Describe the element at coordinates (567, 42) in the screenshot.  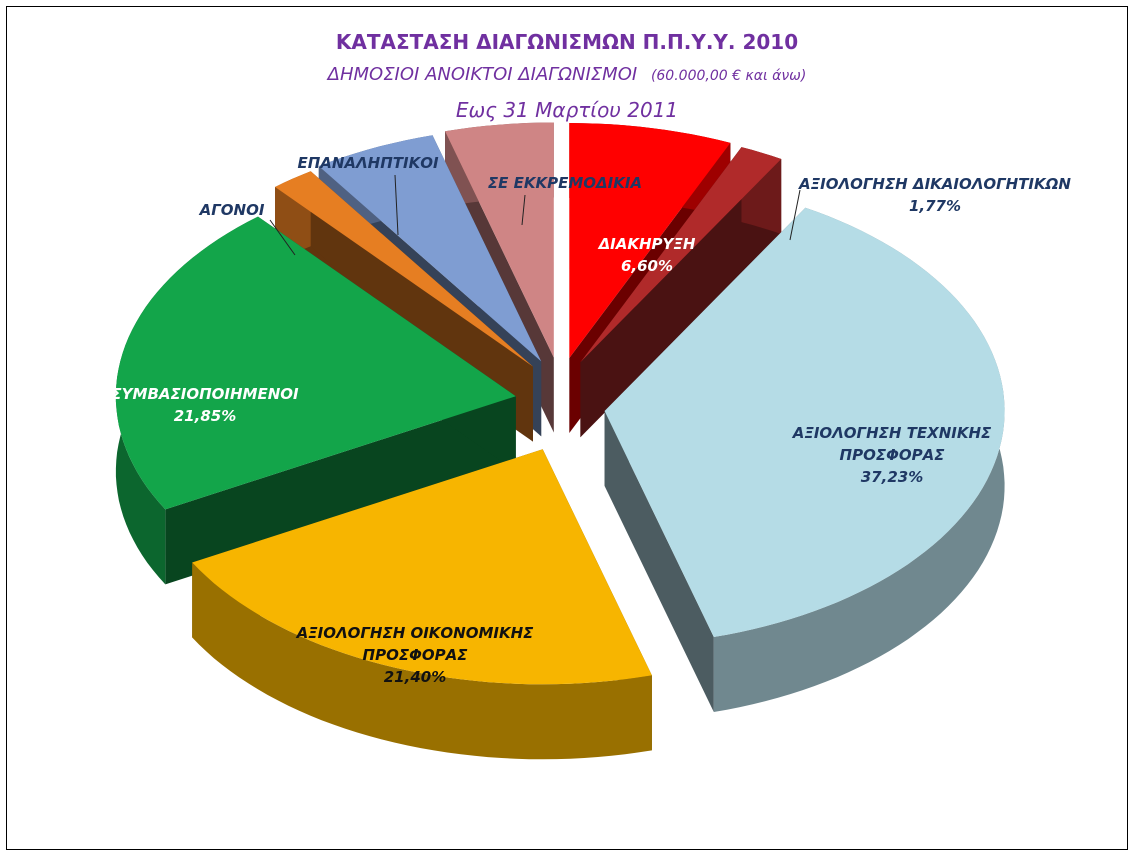
I see `chart-title: ΚΑΤΑΣΤΑΣΗ ΔΙΑΓΩΝΙΣΜΩΝ Π.Π.Υ.Υ. 2010` at that location.